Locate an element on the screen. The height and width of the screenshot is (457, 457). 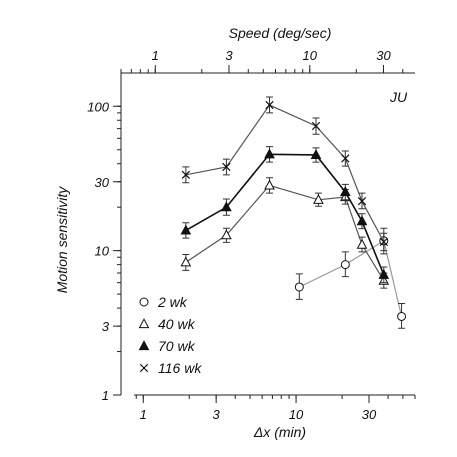
x-tick-label: 30 is located at coordinates (369, 414).